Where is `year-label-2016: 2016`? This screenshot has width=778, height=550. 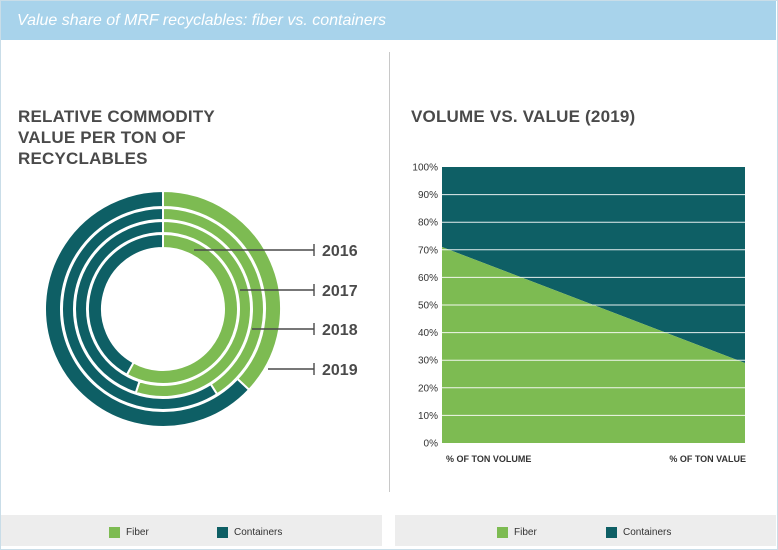 year-label-2016: 2016 is located at coordinates (340, 251).